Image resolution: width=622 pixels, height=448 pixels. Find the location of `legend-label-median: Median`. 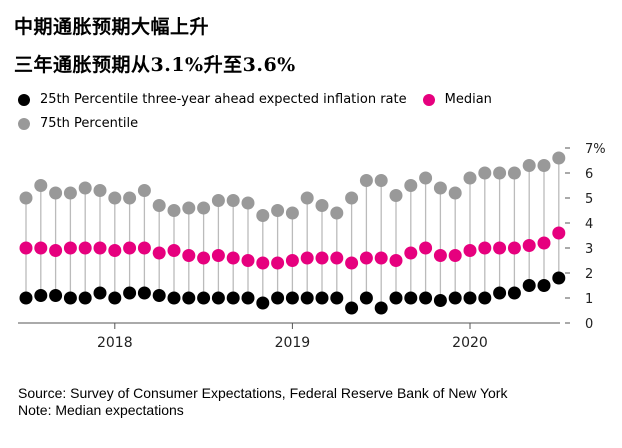

legend-label-median: Median is located at coordinates (468, 99).